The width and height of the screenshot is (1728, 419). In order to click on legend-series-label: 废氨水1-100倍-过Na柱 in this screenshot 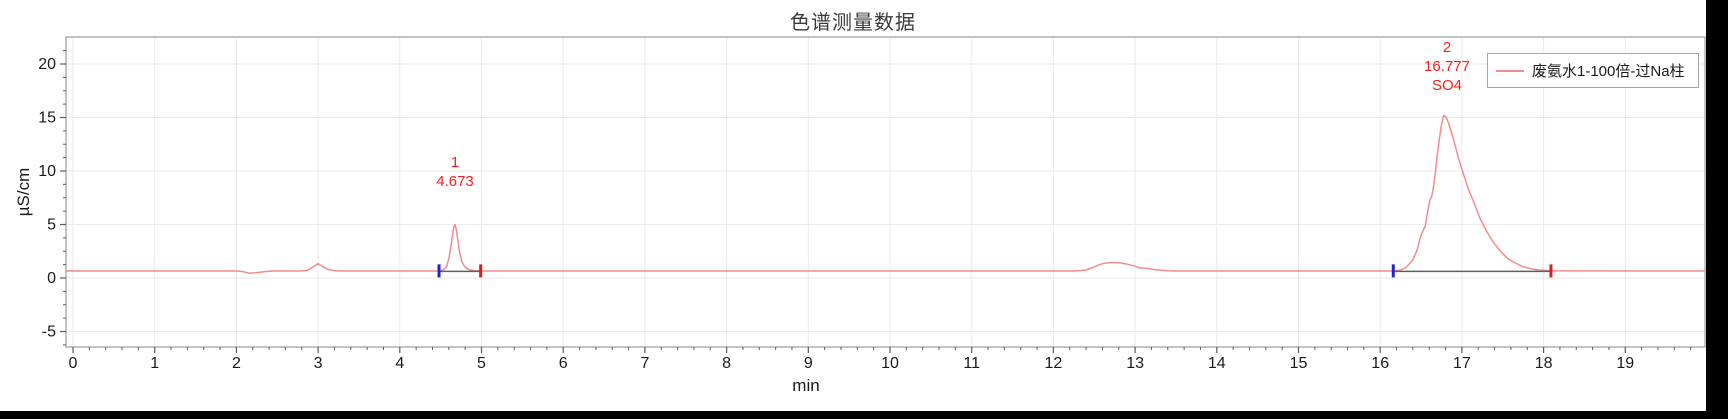, I will do `click(1608, 71)`.